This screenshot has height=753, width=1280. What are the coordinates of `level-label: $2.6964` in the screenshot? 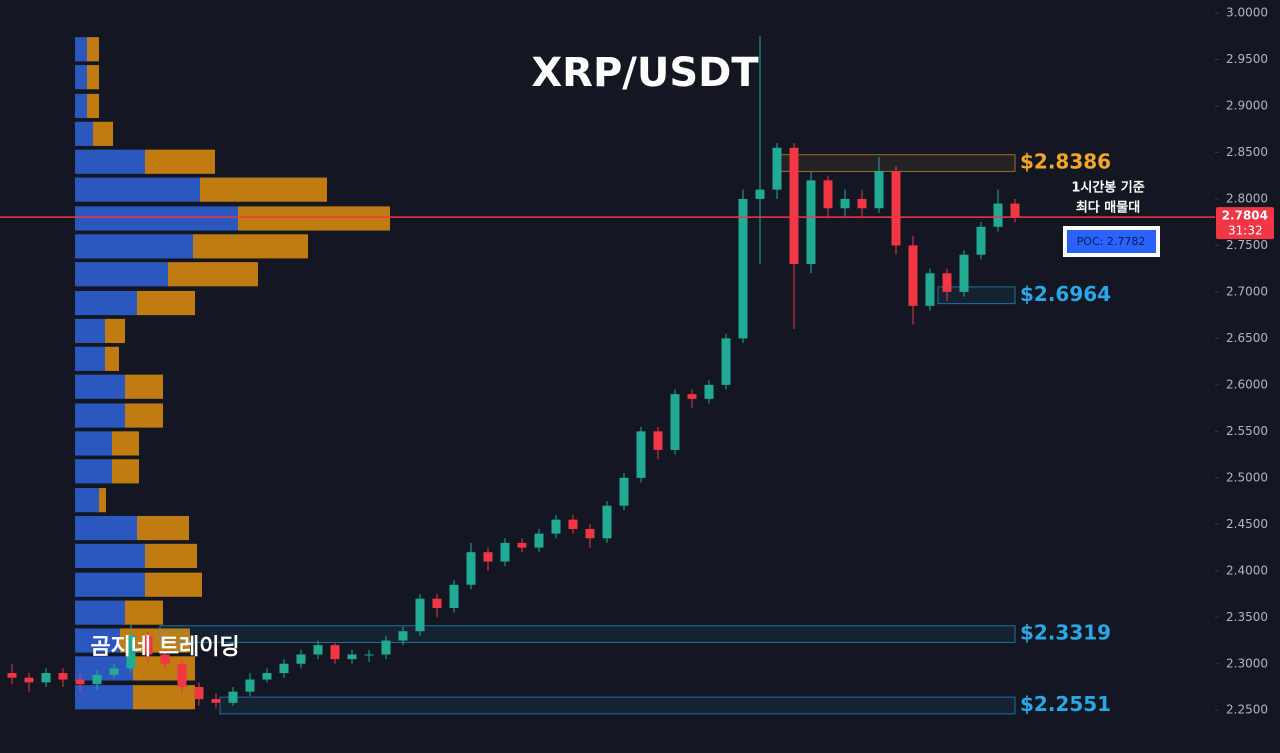 It's located at (1065, 294).